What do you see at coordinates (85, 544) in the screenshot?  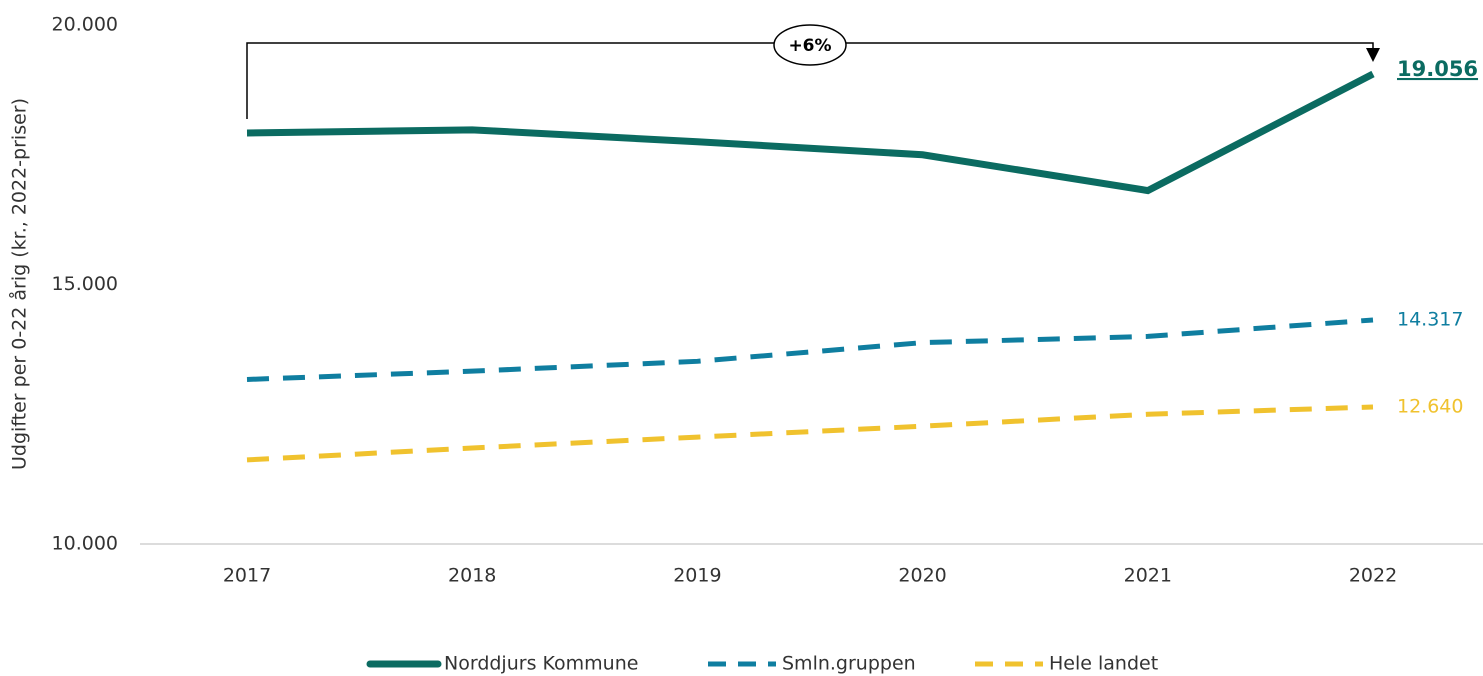 I see `y-tick-label: 10.000` at bounding box center [85, 544].